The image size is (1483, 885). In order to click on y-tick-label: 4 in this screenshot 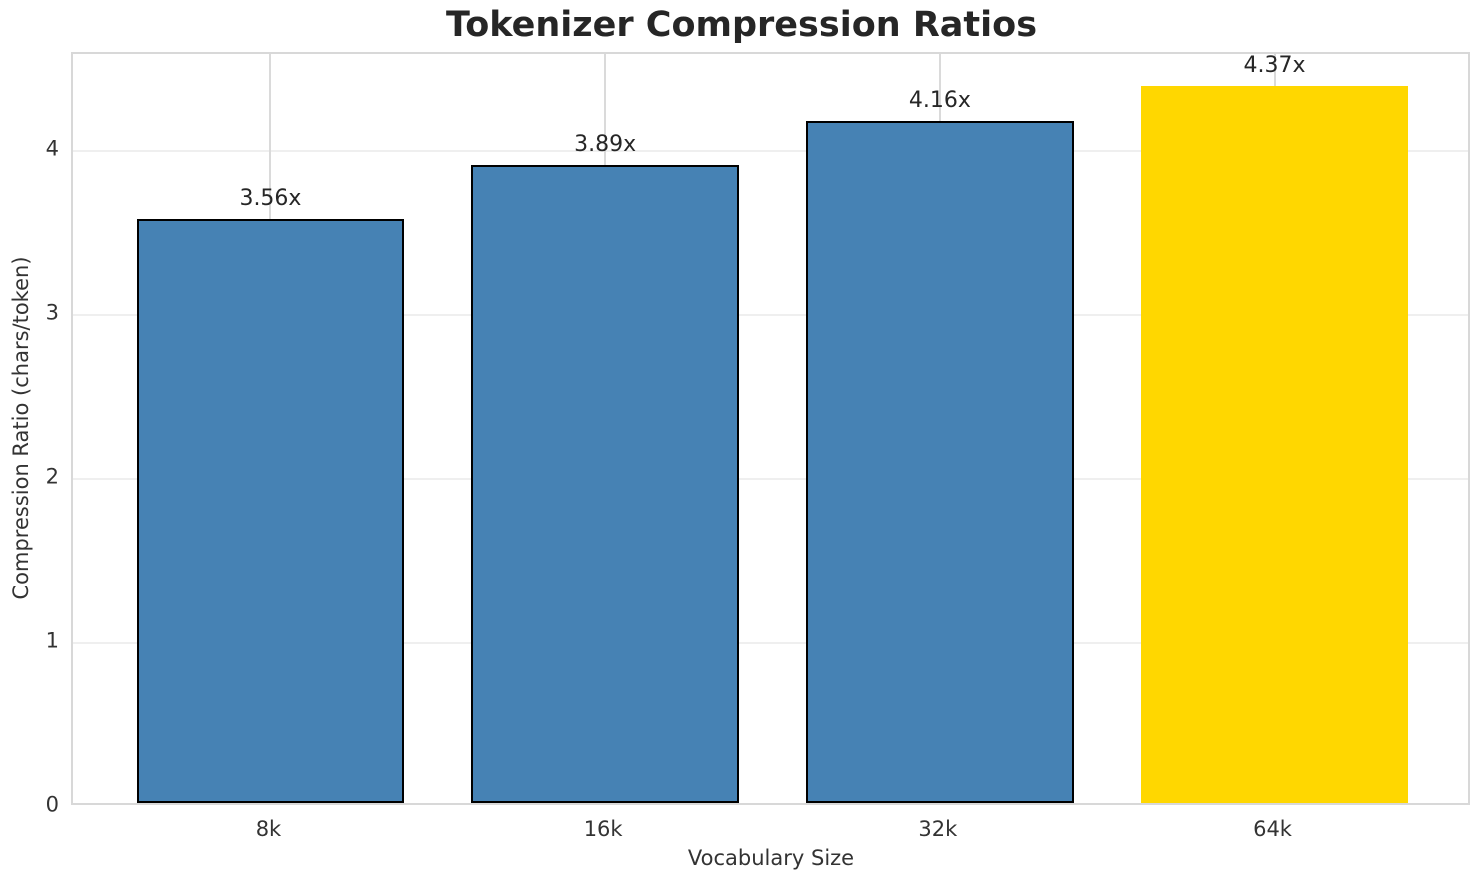, I will do `click(52, 148)`.